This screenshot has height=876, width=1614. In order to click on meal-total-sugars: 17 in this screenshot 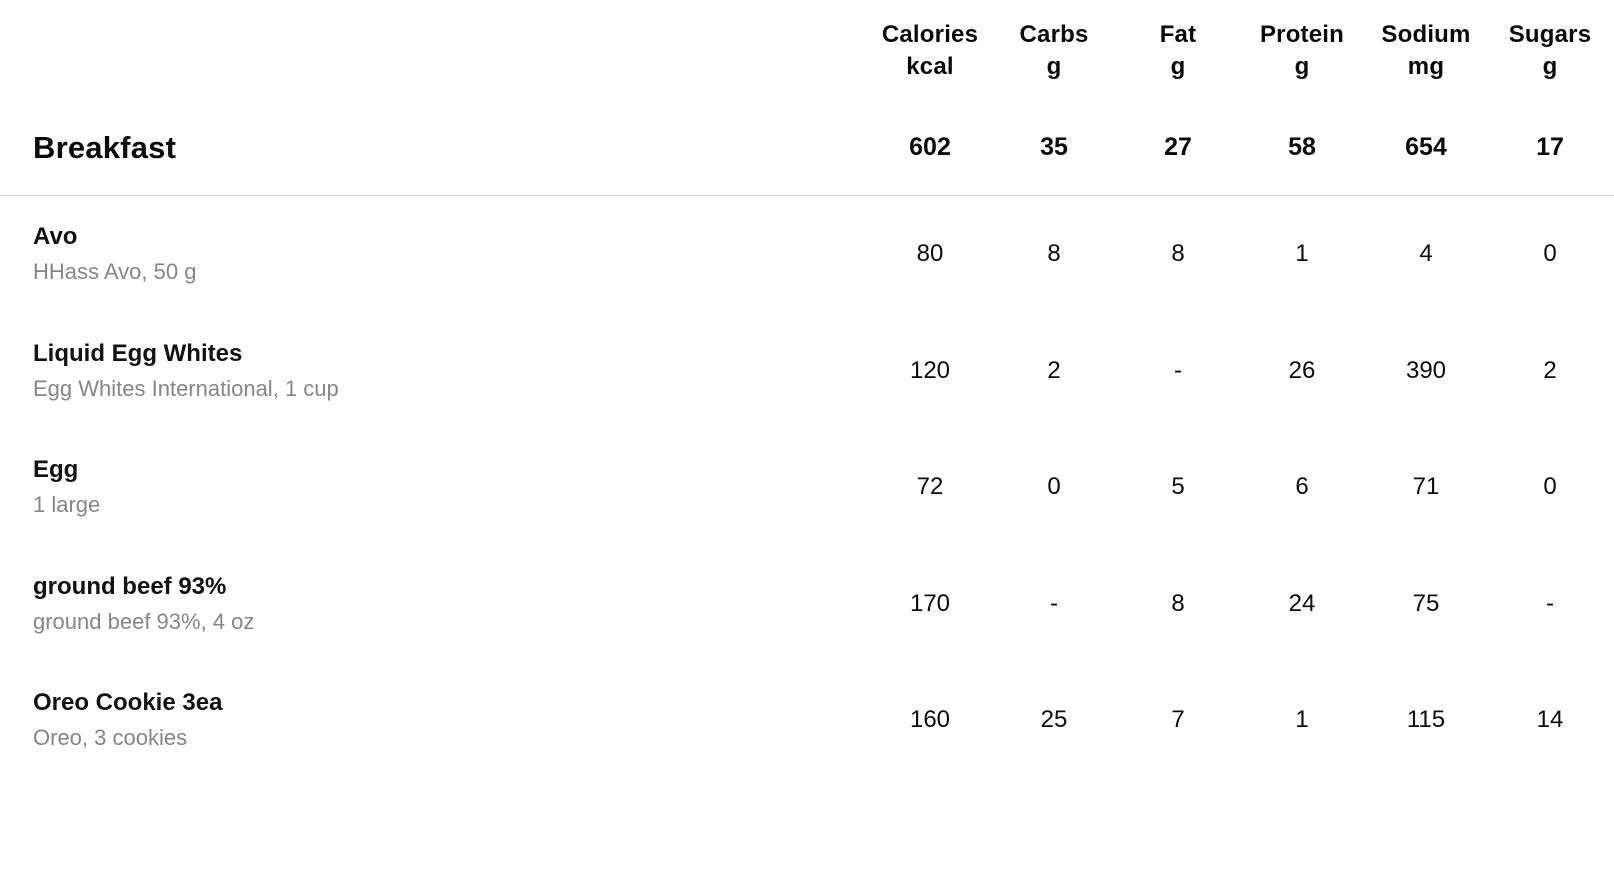, I will do `click(1550, 147)`.